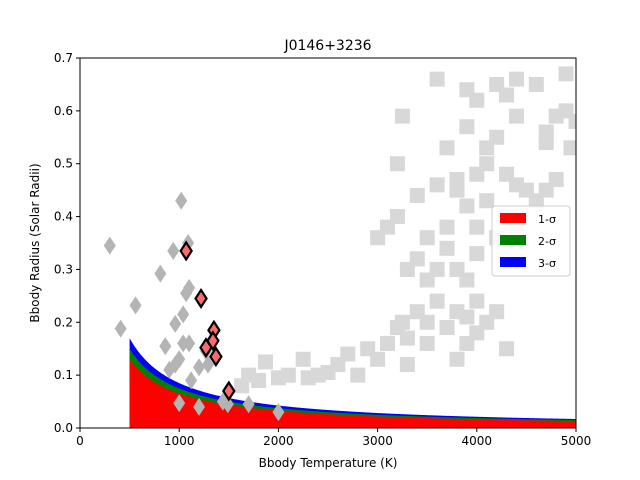  What do you see at coordinates (513, 262) in the screenshot?
I see `legend-swatch-3-sigma` at bounding box center [513, 262].